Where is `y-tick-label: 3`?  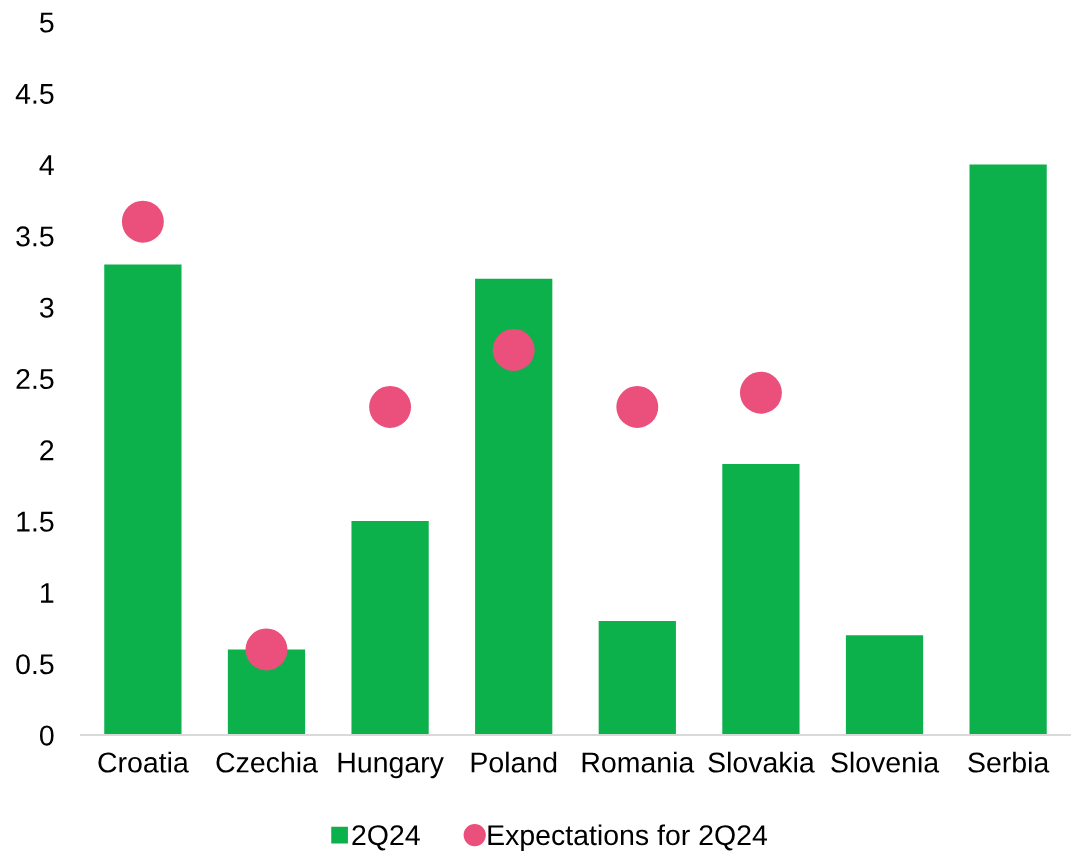
y-tick-label: 3 is located at coordinates (46, 307).